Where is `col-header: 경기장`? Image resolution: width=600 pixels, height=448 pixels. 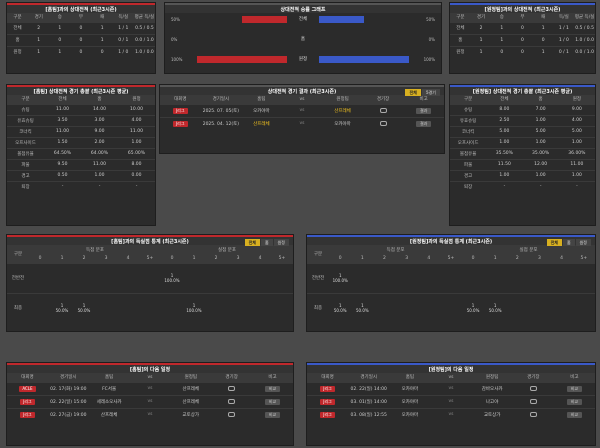
col-header: 경기장 is located at coordinates (533, 377).